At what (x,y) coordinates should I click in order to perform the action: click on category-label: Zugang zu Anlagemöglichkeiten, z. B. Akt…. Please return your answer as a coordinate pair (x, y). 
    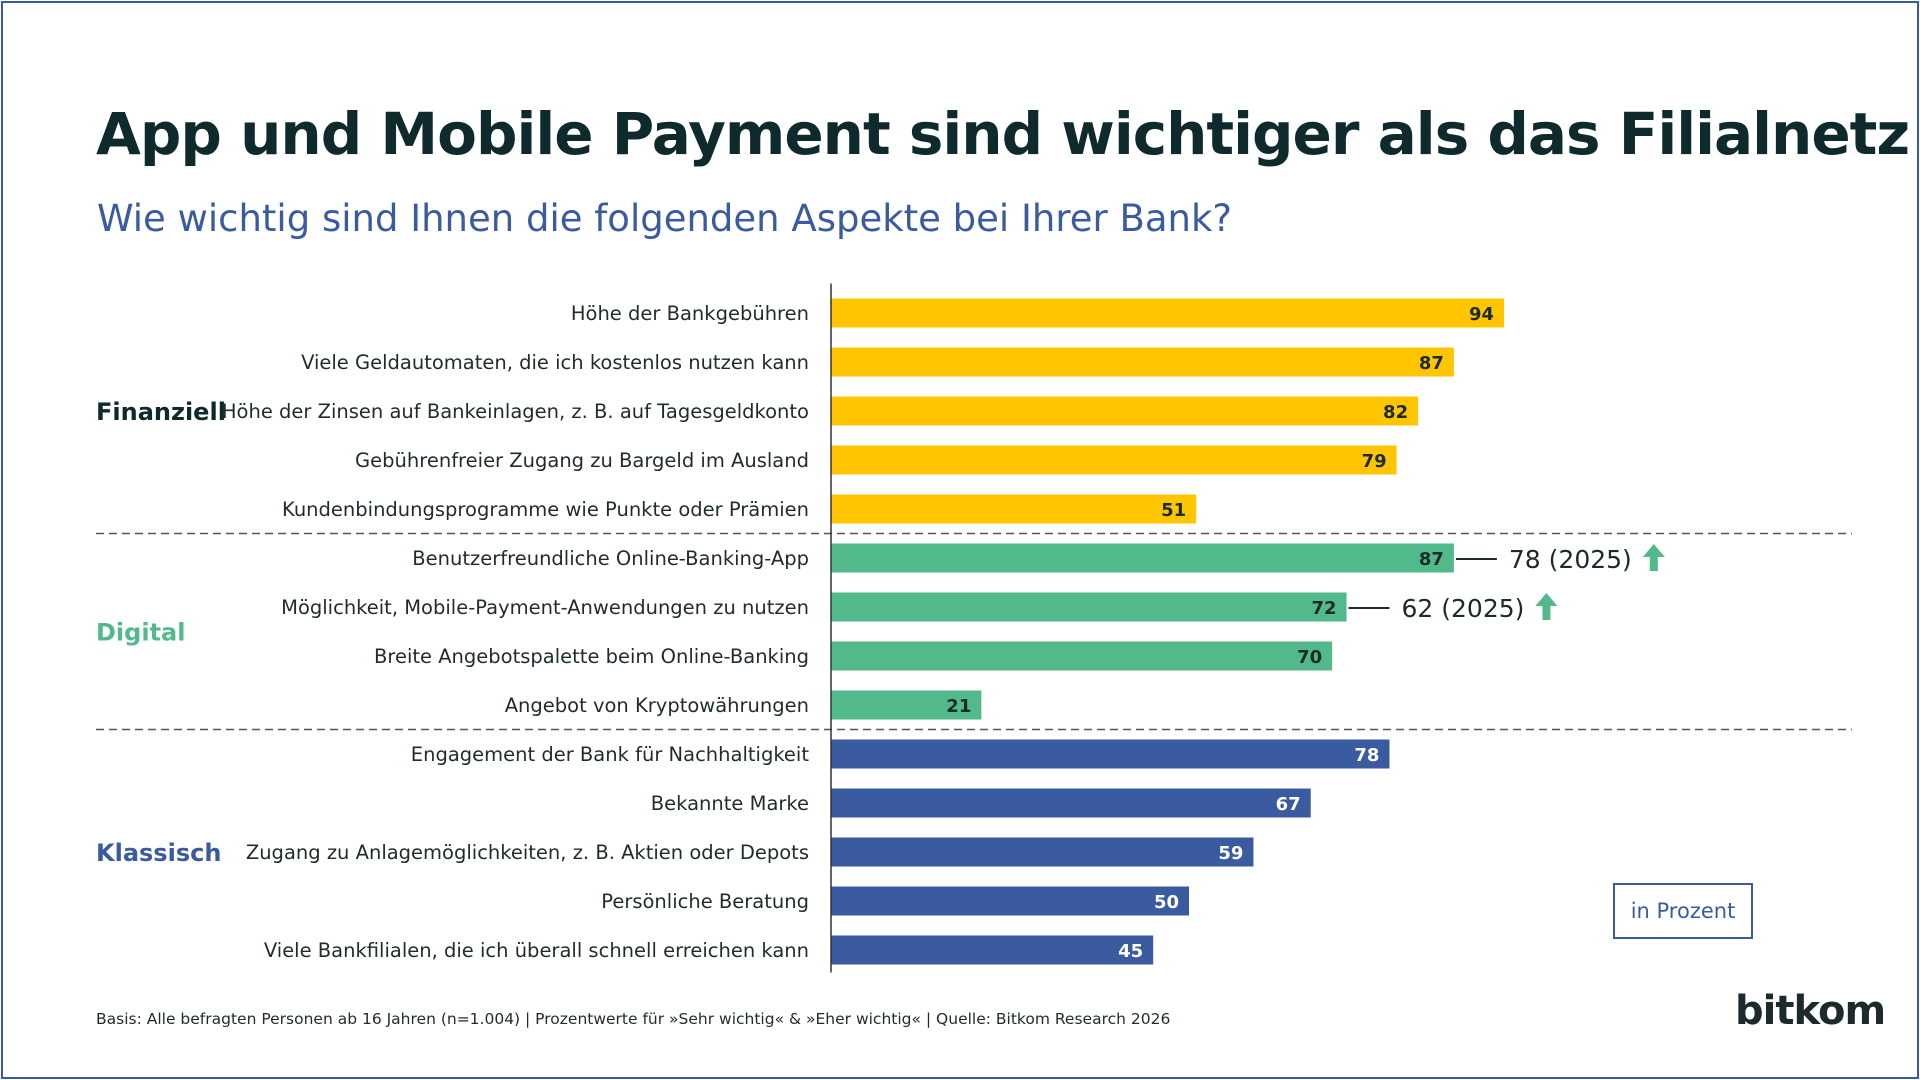
    Looking at the image, I should click on (527, 852).